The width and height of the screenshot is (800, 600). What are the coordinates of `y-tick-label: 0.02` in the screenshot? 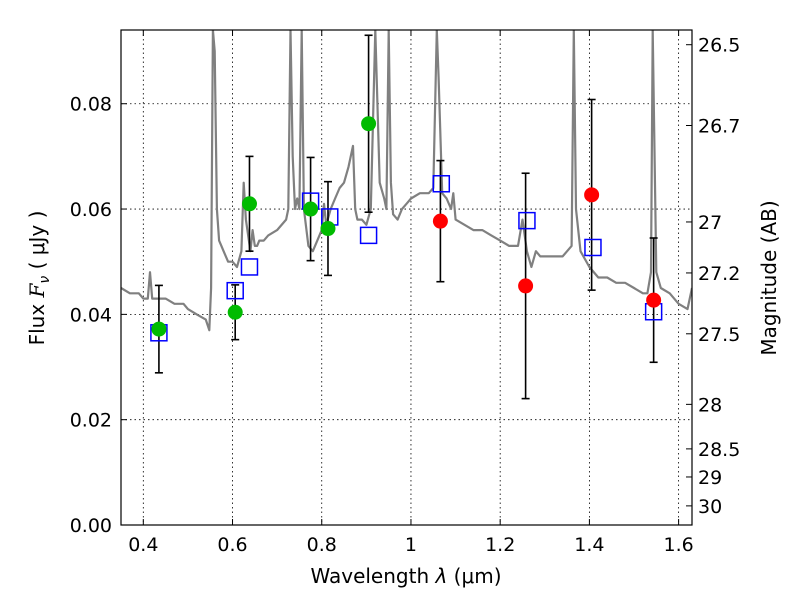 It's located at (91, 421).